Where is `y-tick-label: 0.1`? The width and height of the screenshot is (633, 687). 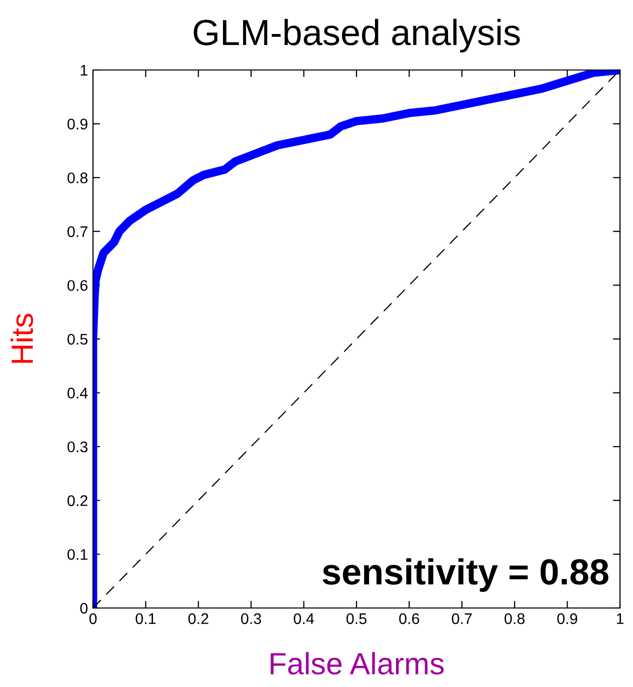 y-tick-label: 0.1 is located at coordinates (78, 554).